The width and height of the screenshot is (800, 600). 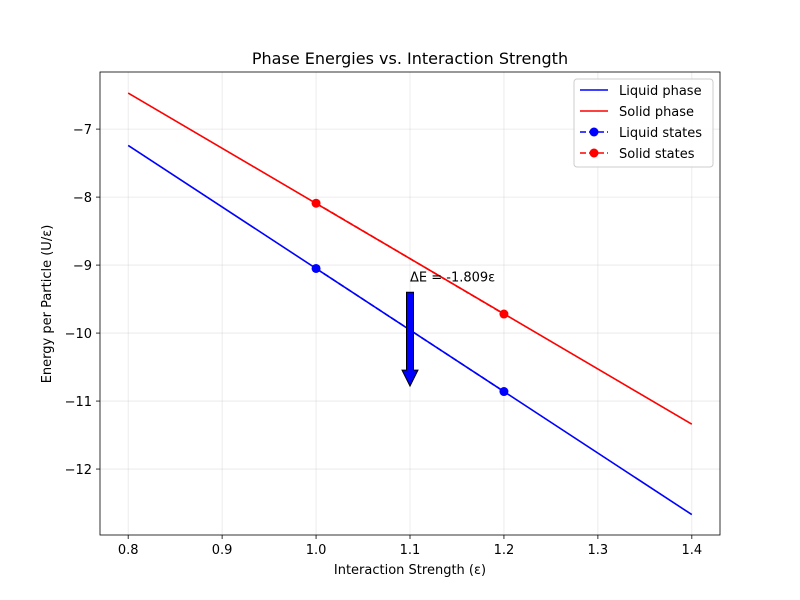 I want to click on x-tick-label: 0.9, so click(x=222, y=550).